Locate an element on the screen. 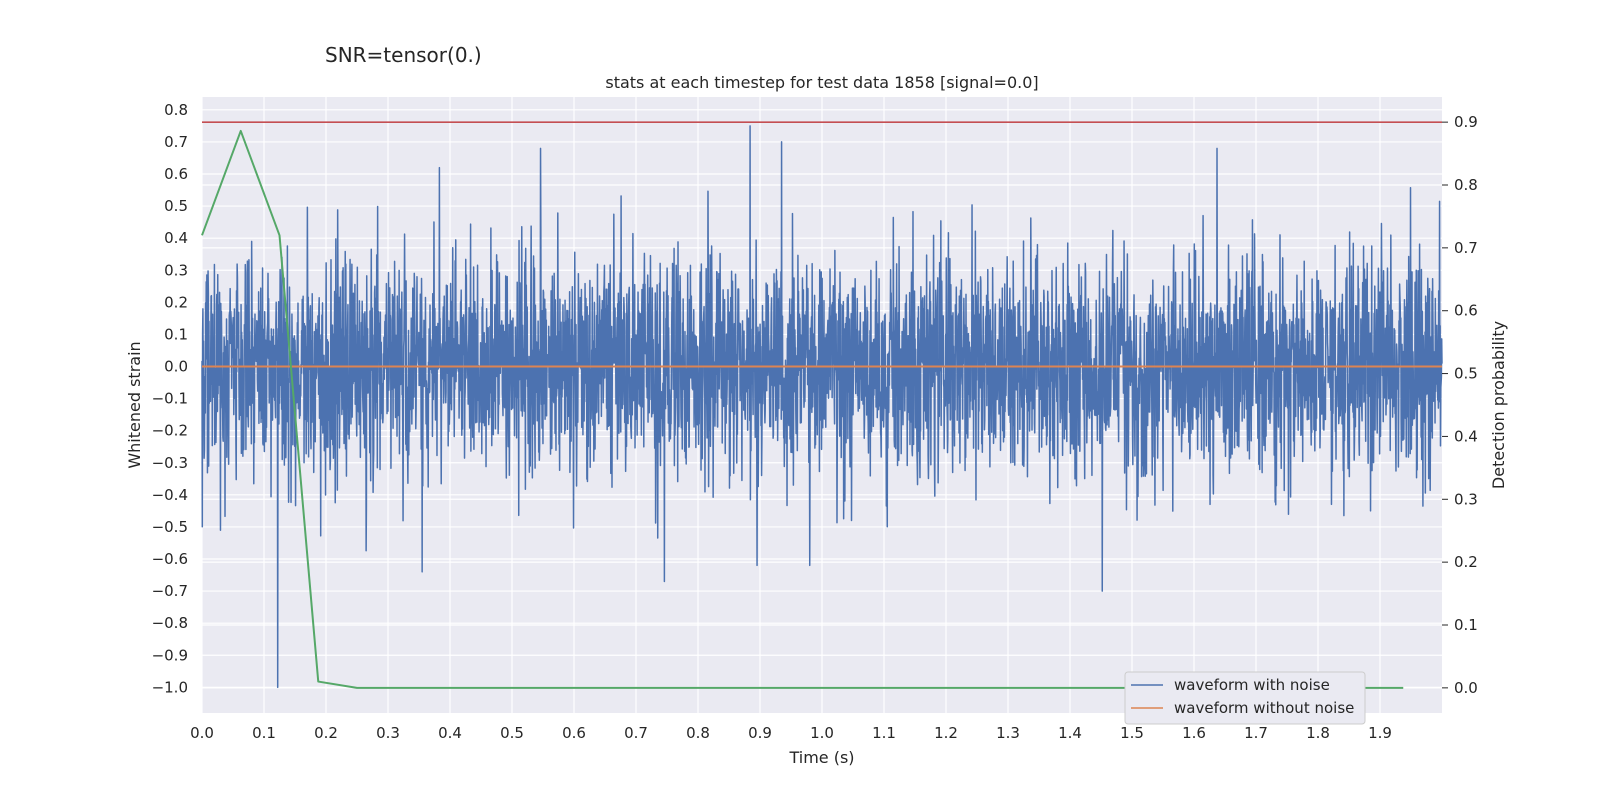 The image size is (1600, 800). x-tick-label: 0.4 is located at coordinates (450, 733).